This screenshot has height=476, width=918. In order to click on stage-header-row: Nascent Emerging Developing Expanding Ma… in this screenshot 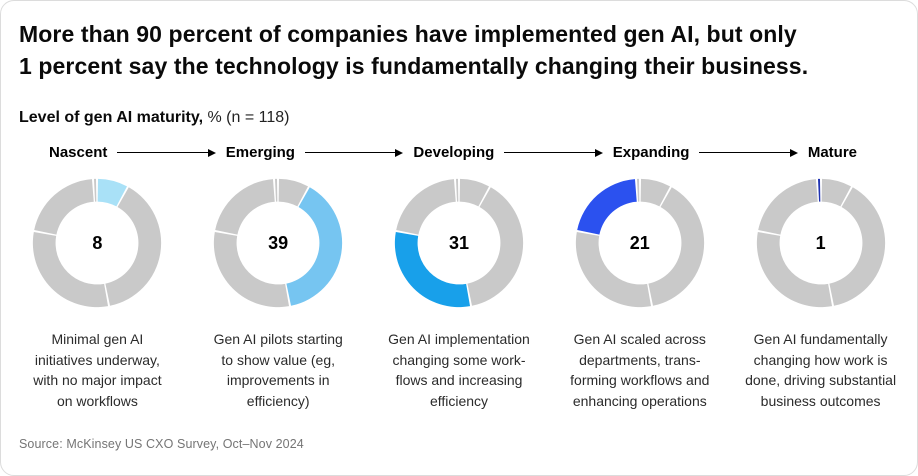, I will do `click(459, 152)`.